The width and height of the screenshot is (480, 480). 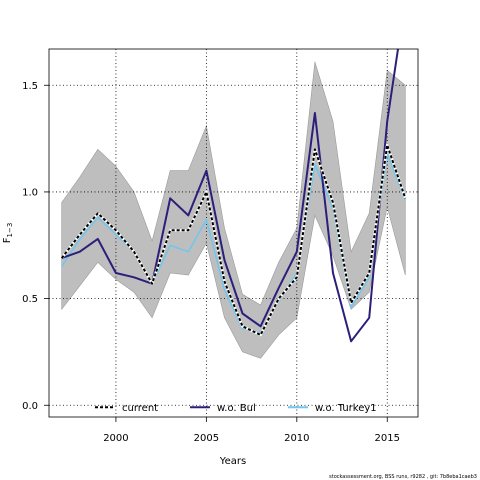 What do you see at coordinates (30, 192) in the screenshot?
I see `y-tick-label: 1.0` at bounding box center [30, 192].